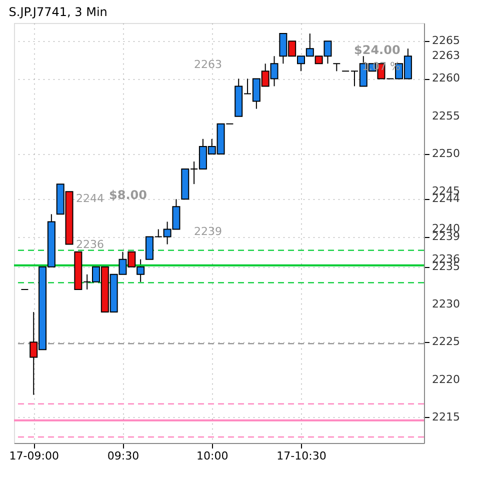 This screenshot has height=486, width=486. What do you see at coordinates (123, 456) in the screenshot?
I see `x-tick-label: 09:30` at bounding box center [123, 456].